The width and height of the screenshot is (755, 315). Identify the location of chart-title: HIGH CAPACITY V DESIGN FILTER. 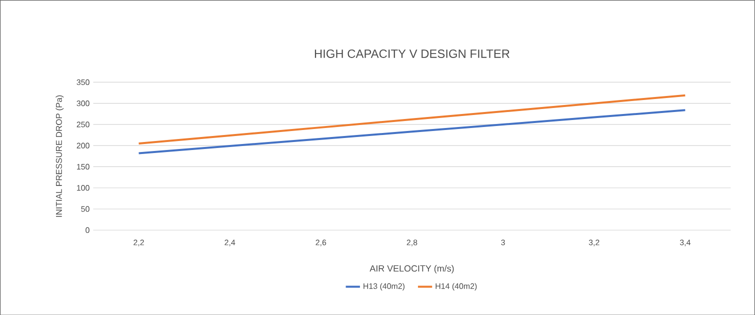
(412, 53).